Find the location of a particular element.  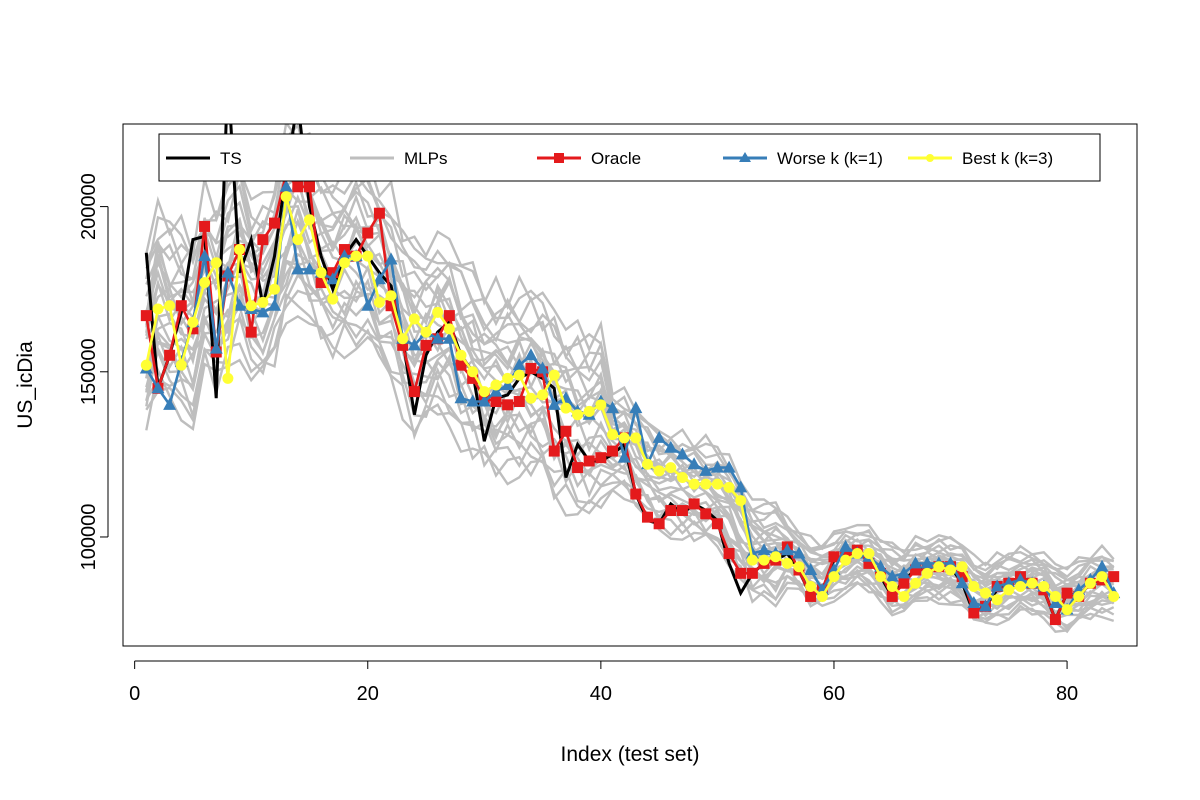

legend-label-best-k-k-3: Best k (k=3) is located at coordinates (1007, 158).